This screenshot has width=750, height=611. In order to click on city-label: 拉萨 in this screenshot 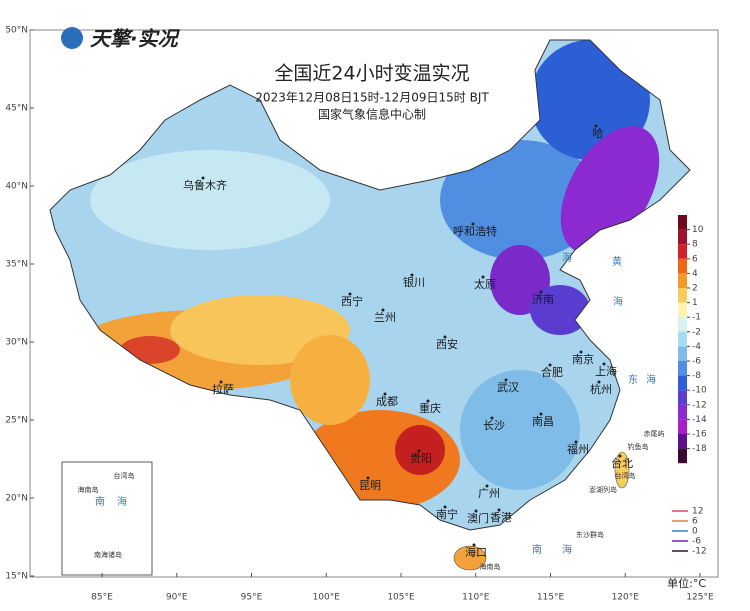, I will do `click(223, 389)`.